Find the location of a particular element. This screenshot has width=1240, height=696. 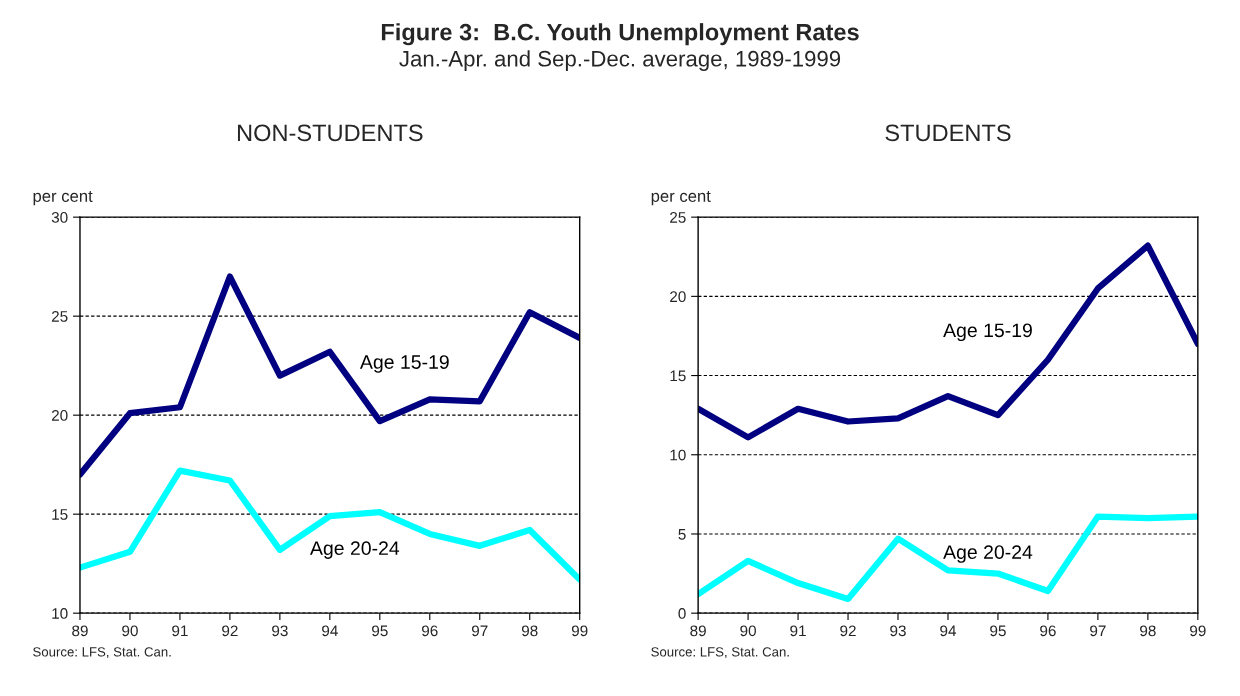

y-tick-label: 0 is located at coordinates (682, 613).